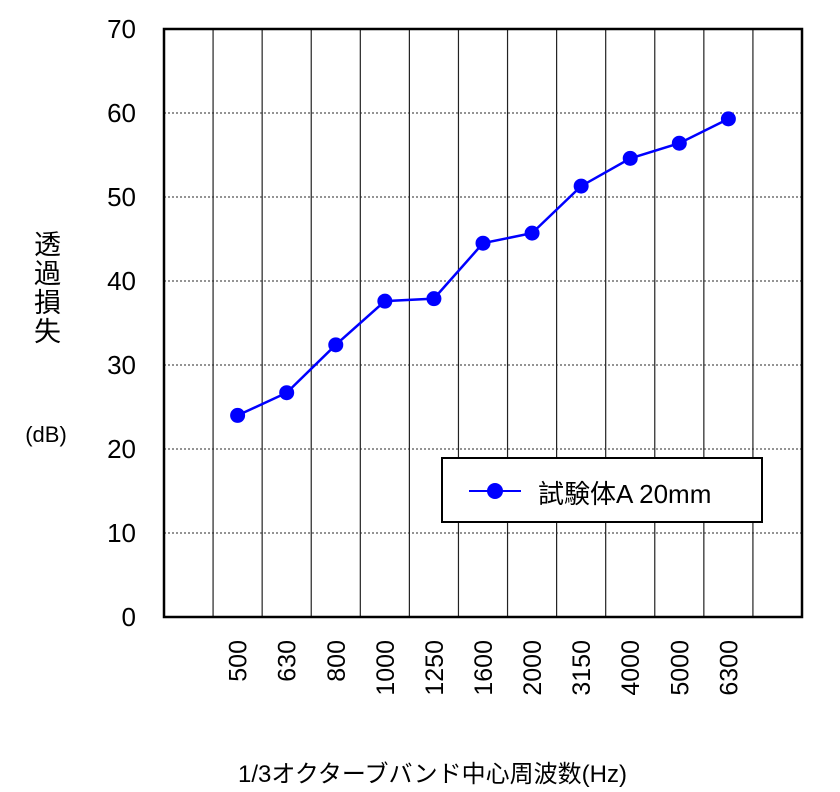 The image size is (840, 792). I want to click on y-tick-label: 20, so click(121, 449).